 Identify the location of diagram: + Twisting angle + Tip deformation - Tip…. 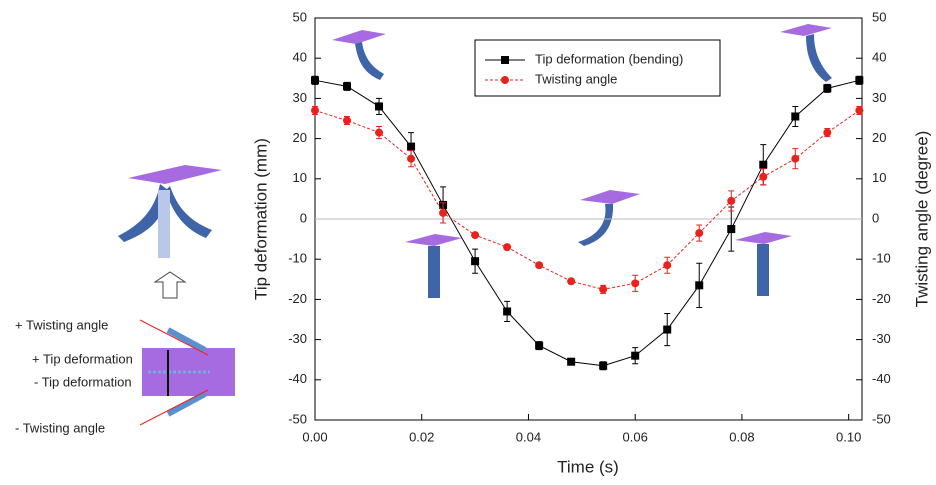
(125, 300).